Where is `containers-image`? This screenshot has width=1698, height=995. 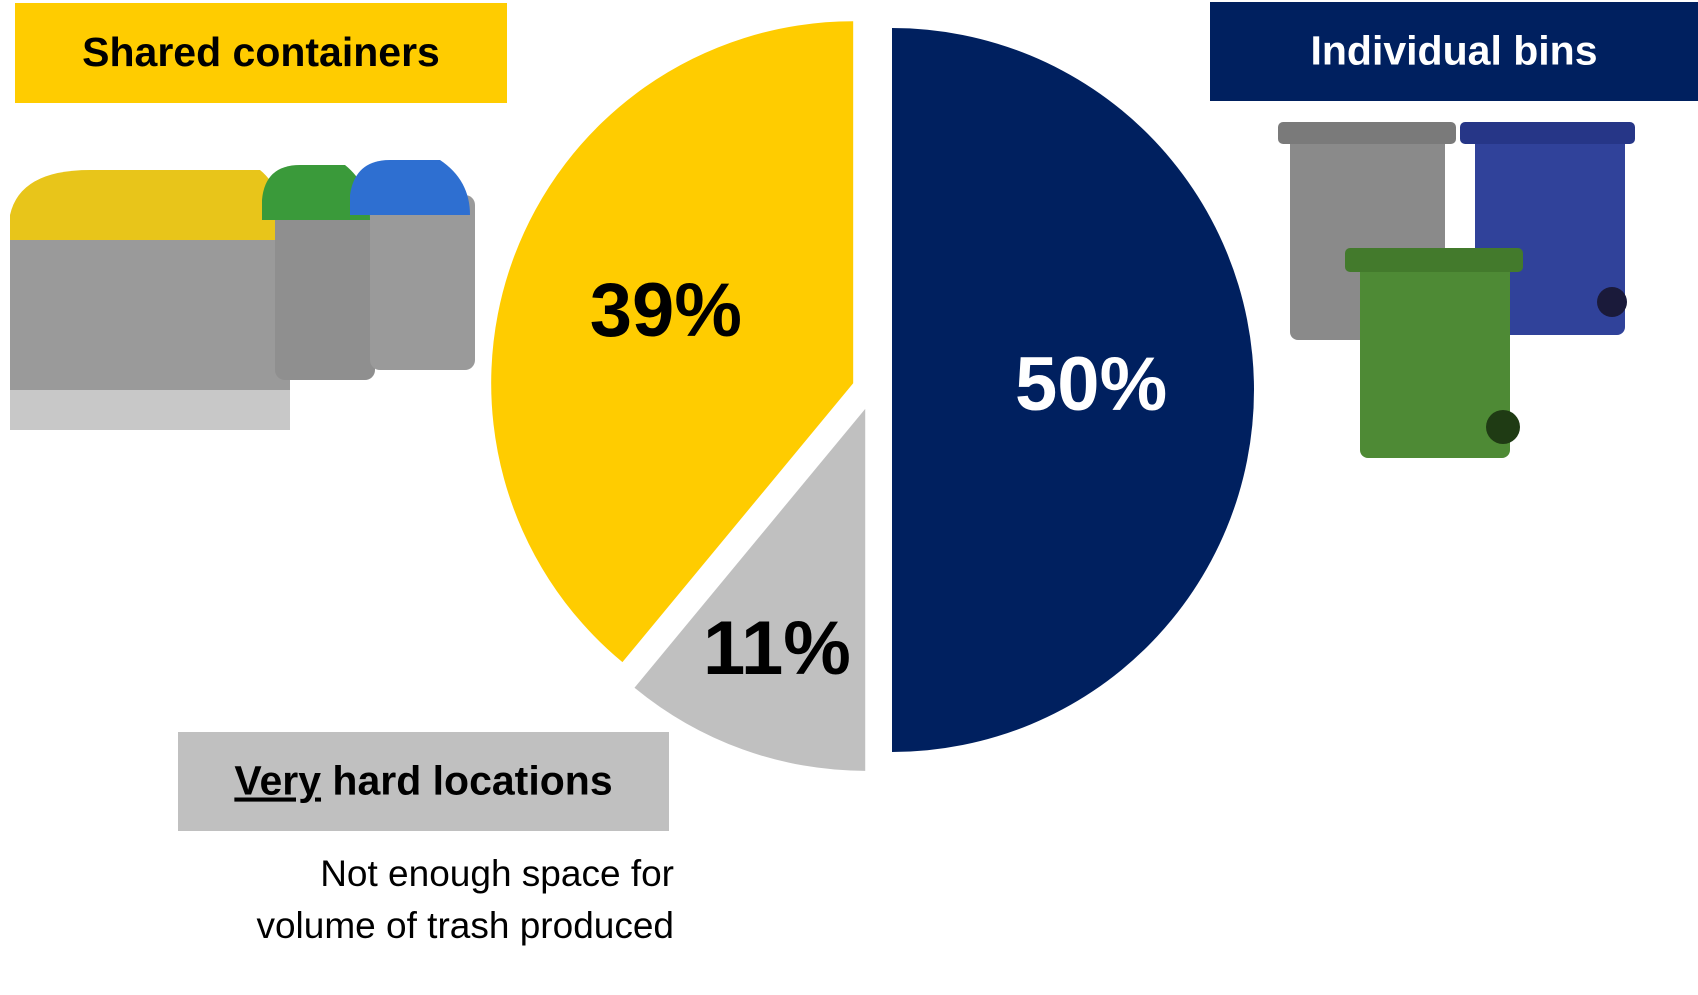
containers-image is located at coordinates (242, 295).